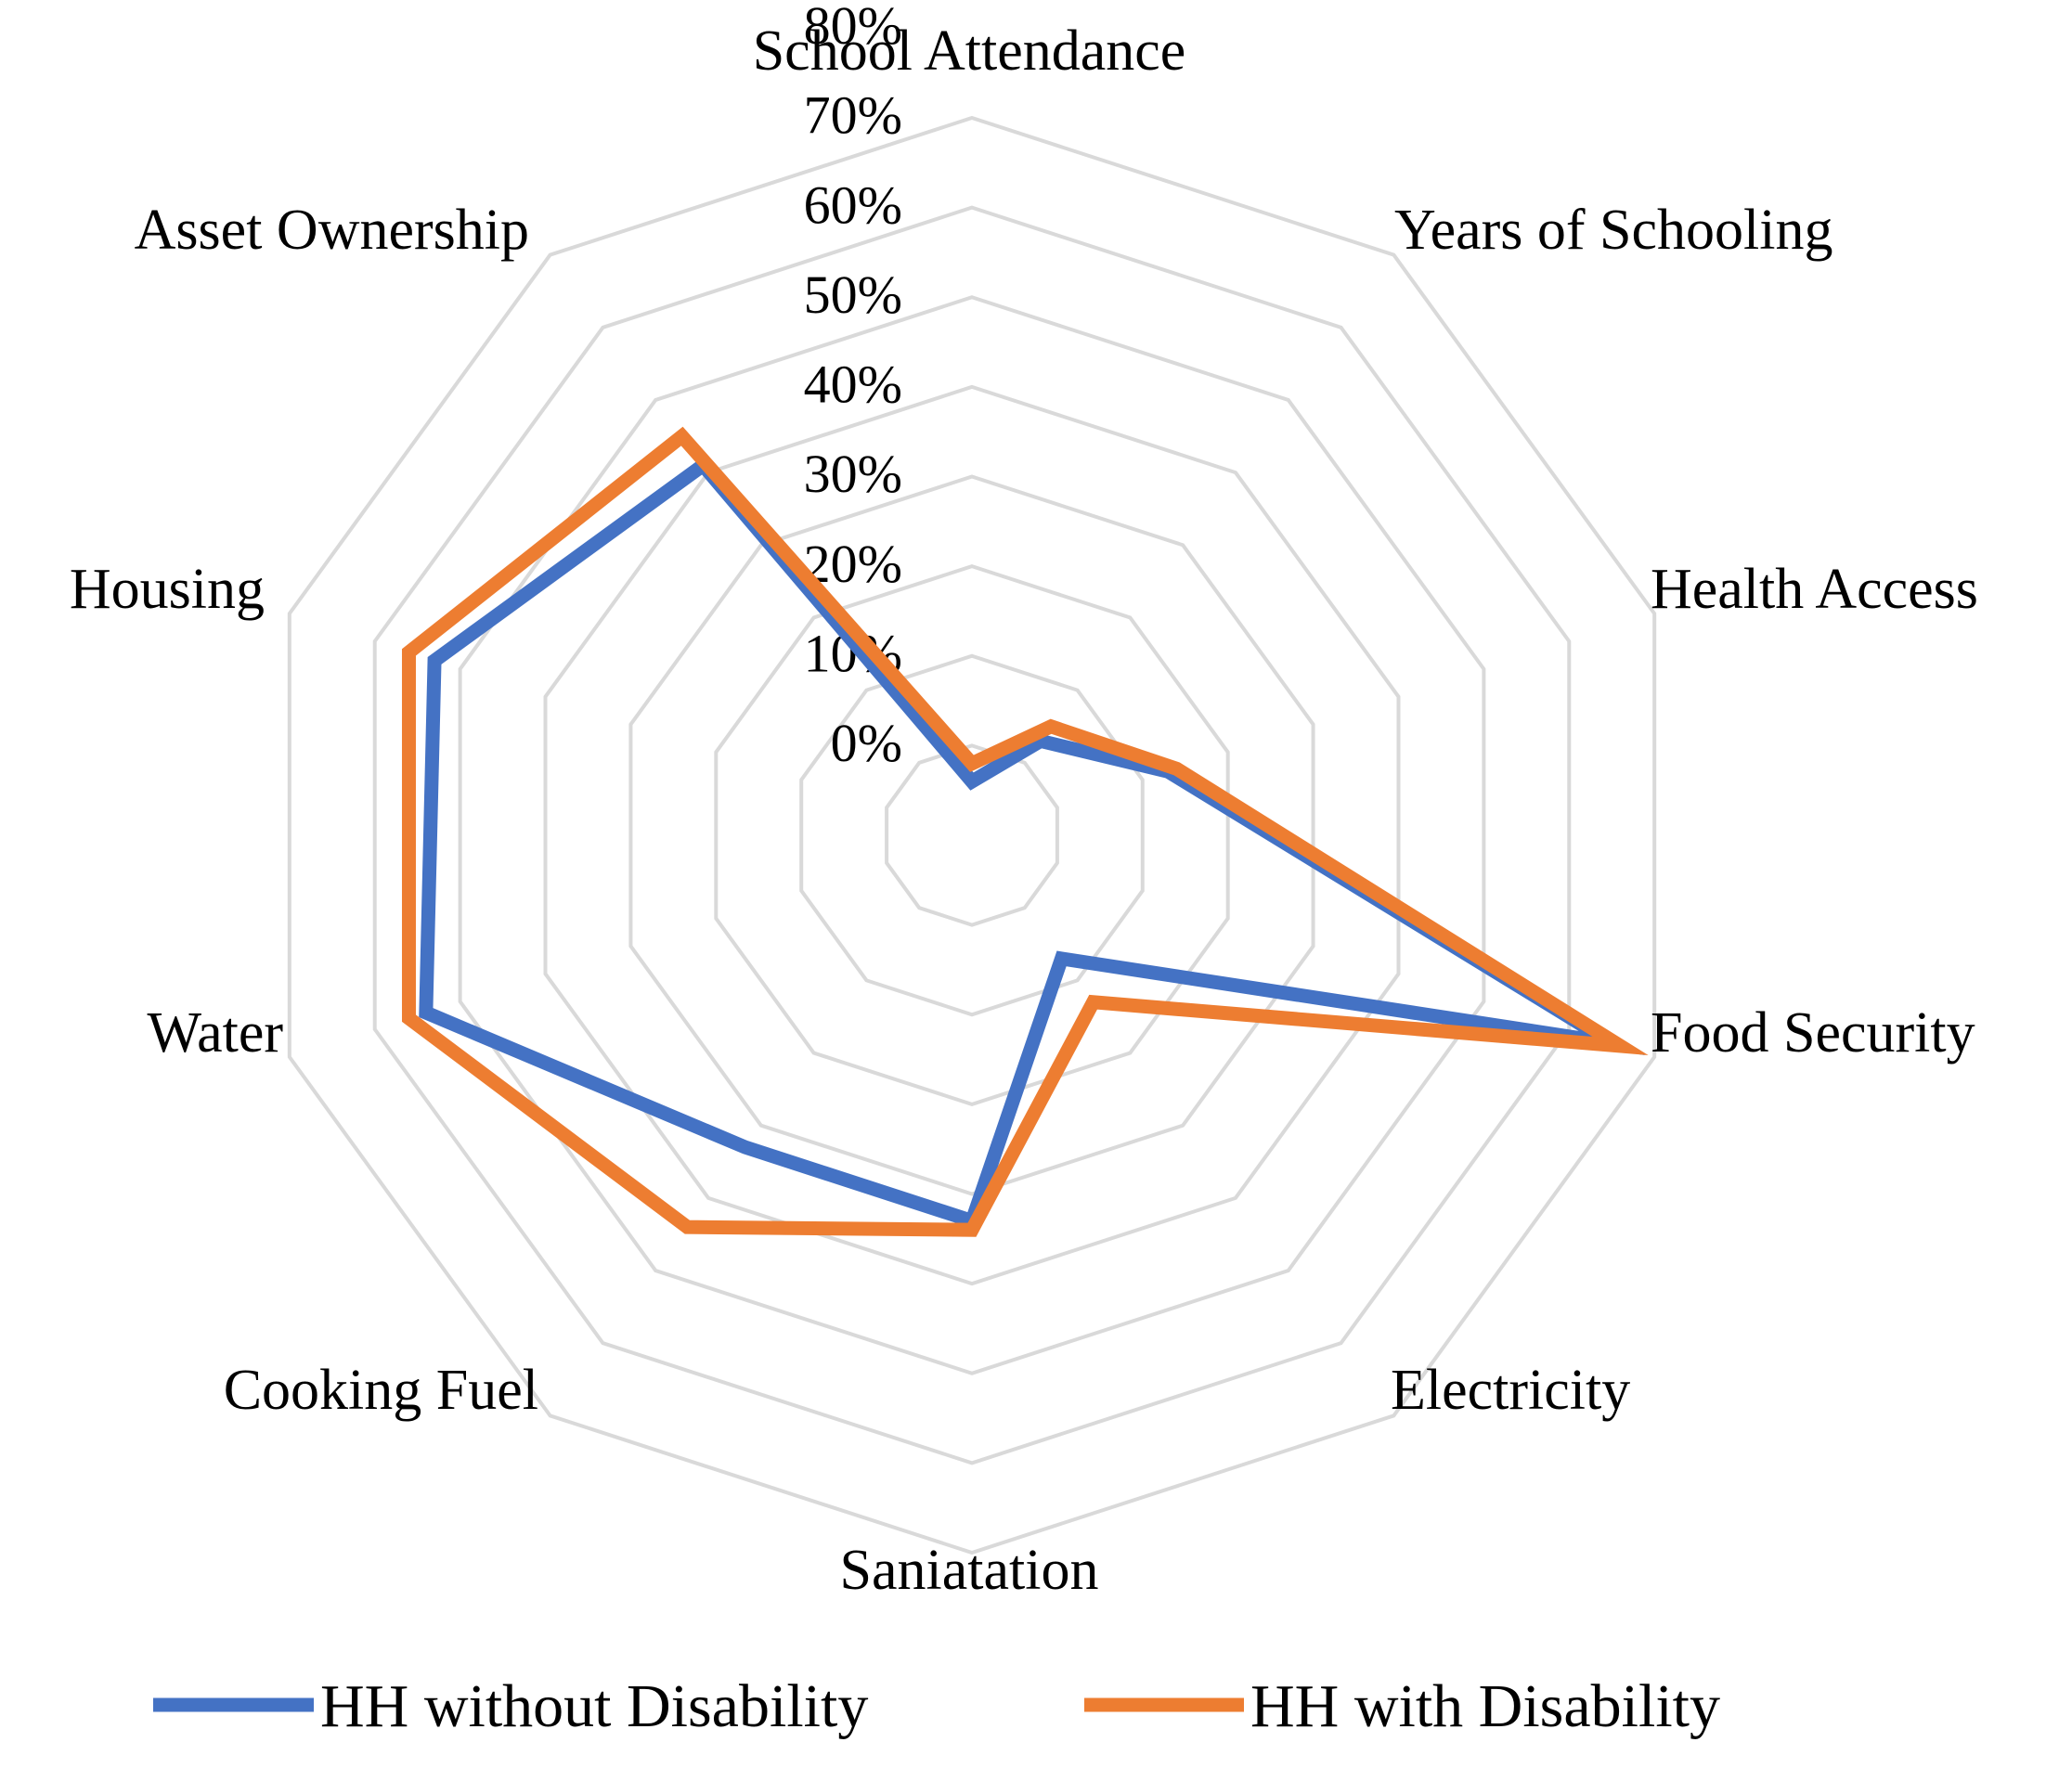 This screenshot has width=2072, height=1768. Describe the element at coordinates (936, 1706) in the screenshot. I see `legend: HH without Disability HH with Disability` at that location.